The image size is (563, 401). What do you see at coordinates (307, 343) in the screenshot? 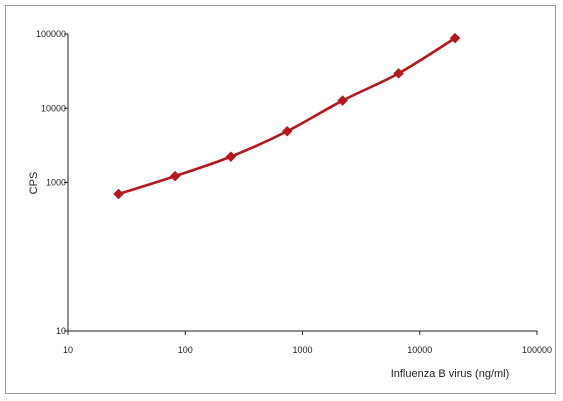
I see `x-axis-ticks: 10 100 1000 10000 100000` at bounding box center [307, 343].